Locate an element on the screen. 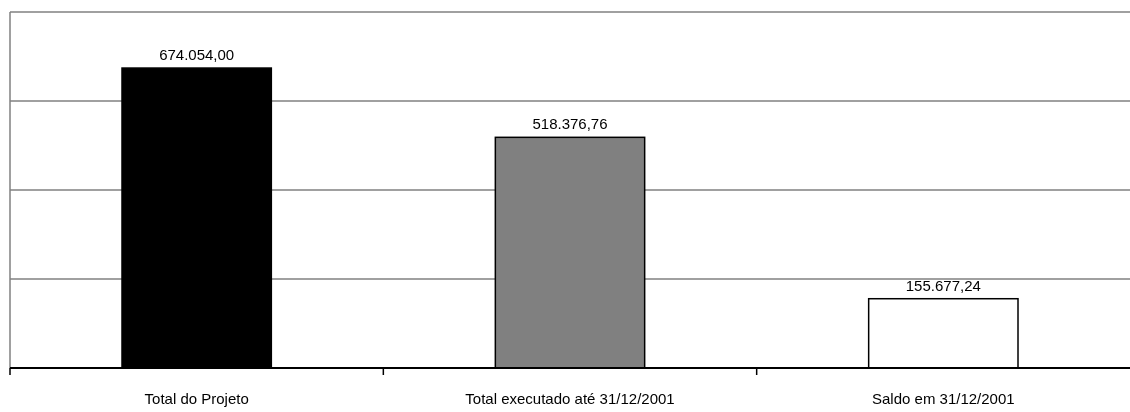  data-label: 155.677,24 is located at coordinates (943, 285).